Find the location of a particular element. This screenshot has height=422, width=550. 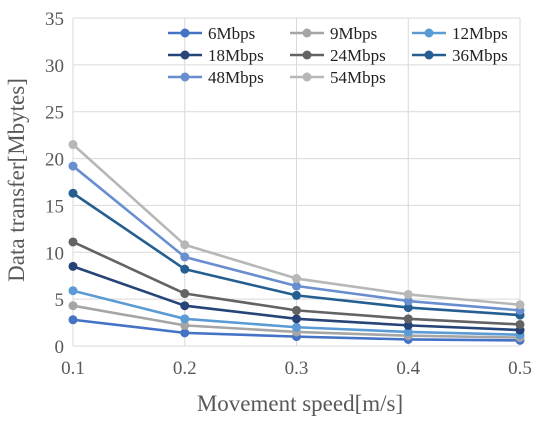

y-tick-label: 35 is located at coordinates (54, 19).